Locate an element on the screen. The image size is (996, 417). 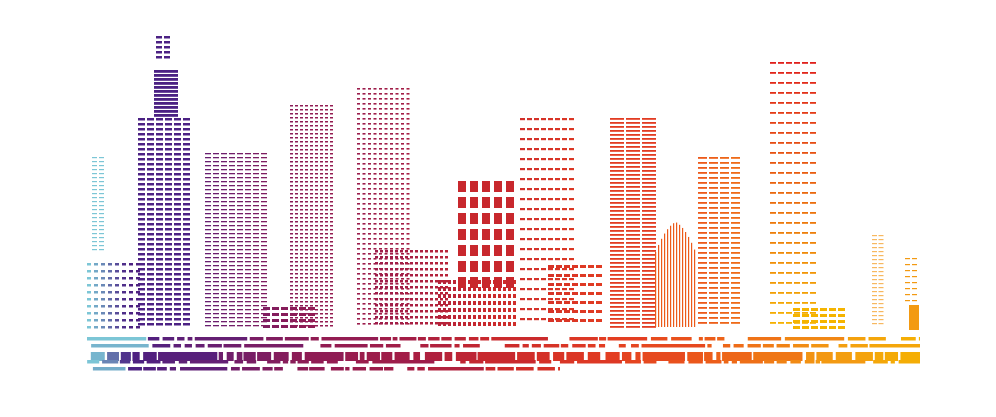
building is located at coordinates (164, 222).